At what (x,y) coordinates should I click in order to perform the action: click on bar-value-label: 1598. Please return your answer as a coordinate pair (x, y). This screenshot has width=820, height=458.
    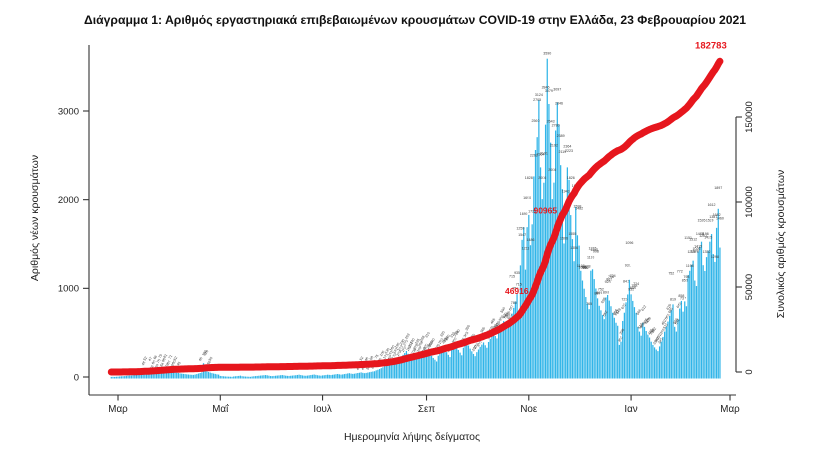
    Looking at the image, I should click on (577, 206).